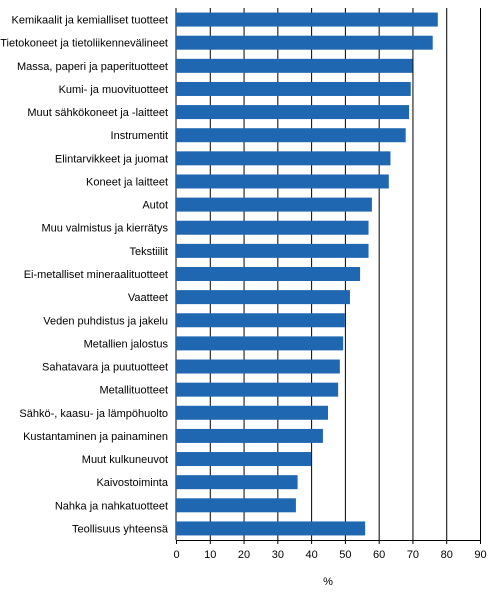  Describe the element at coordinates (480, 555) in the screenshot. I see `x-tick-label: 90` at that location.